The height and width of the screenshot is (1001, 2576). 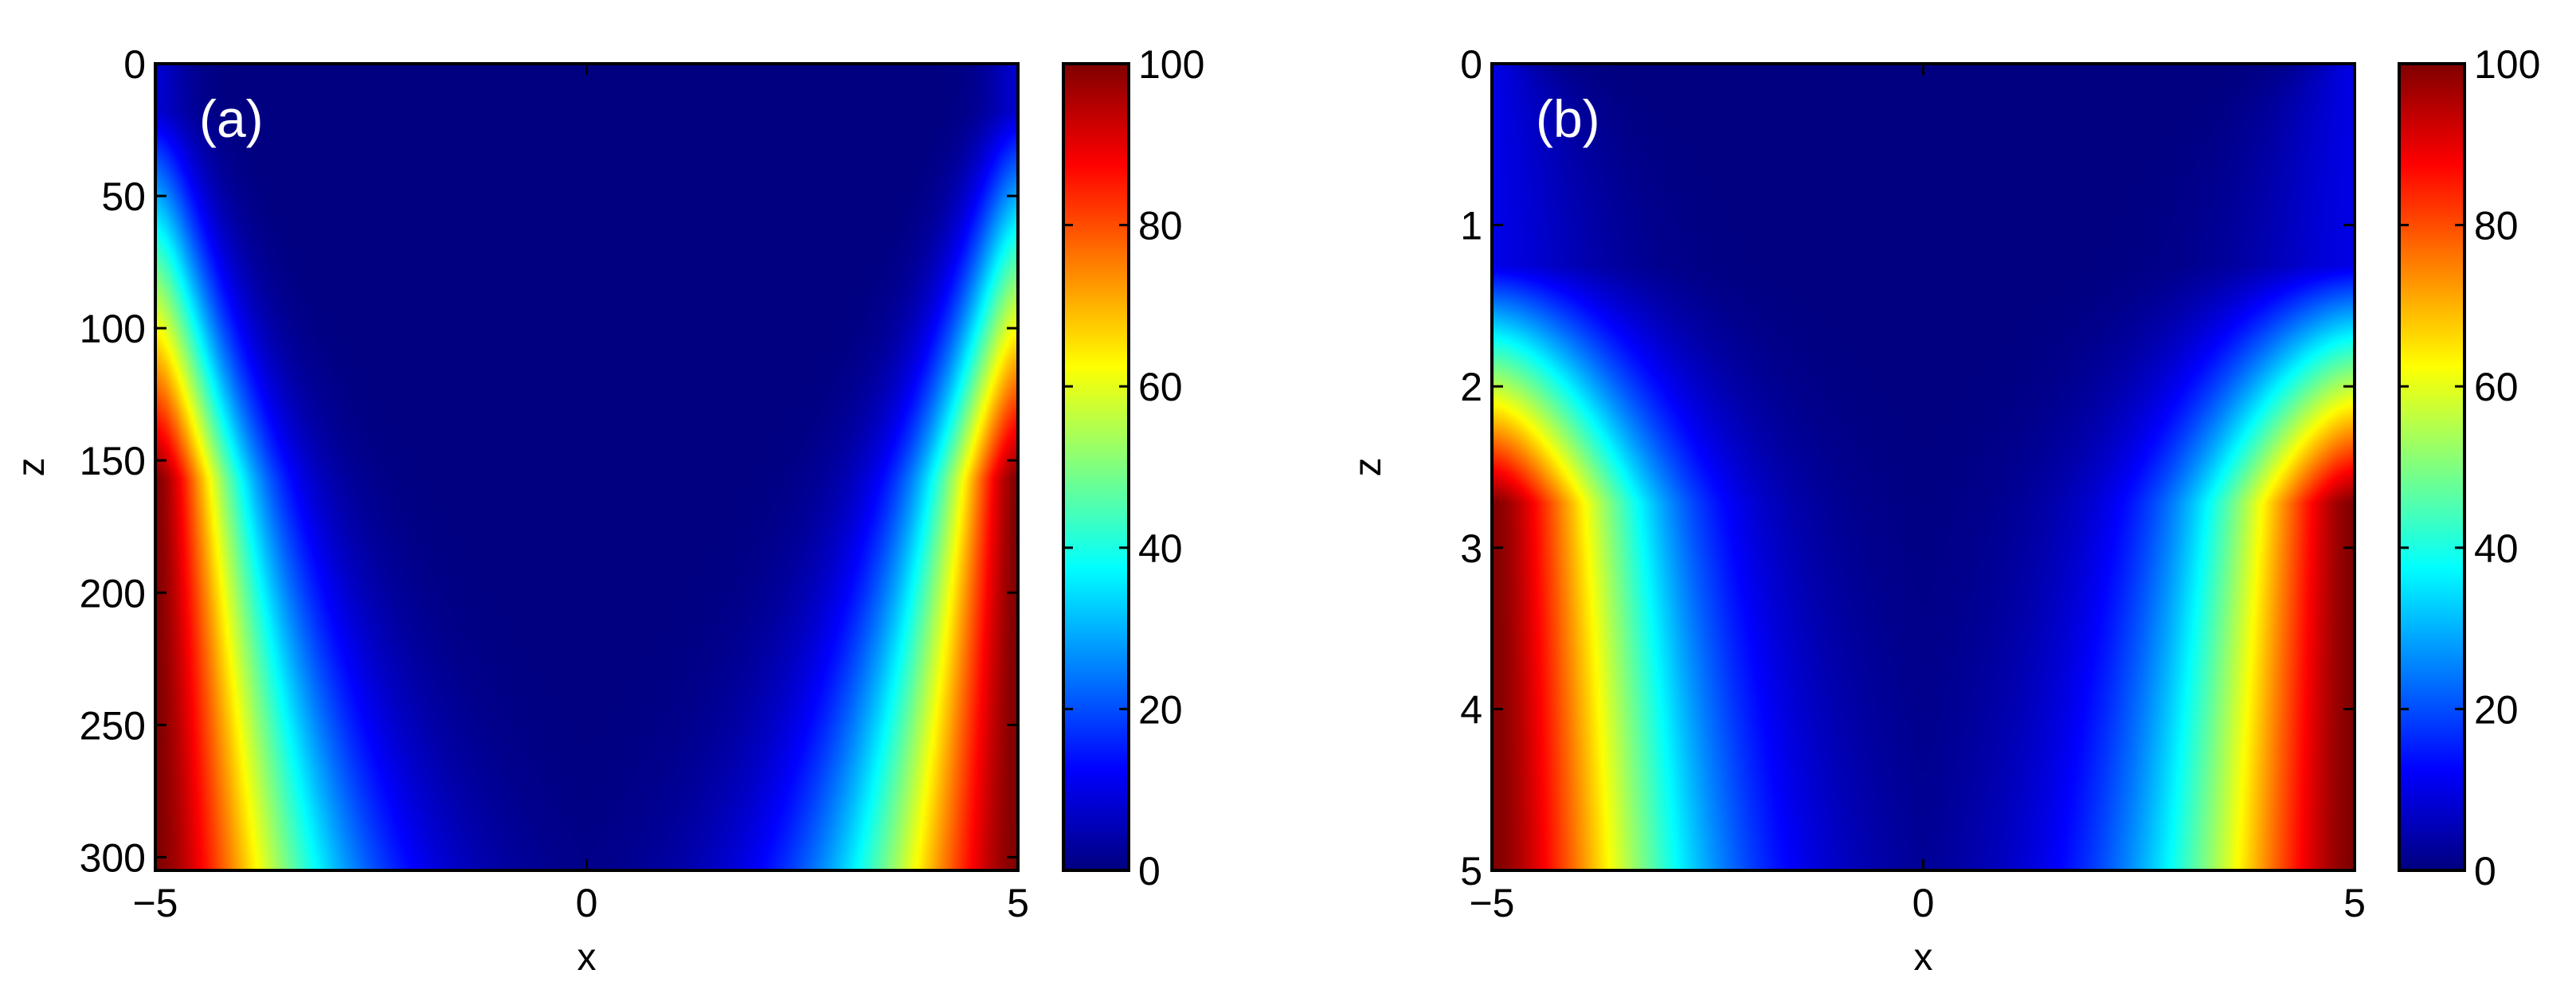 I want to click on panel-label: (b), so click(x=1568, y=119).